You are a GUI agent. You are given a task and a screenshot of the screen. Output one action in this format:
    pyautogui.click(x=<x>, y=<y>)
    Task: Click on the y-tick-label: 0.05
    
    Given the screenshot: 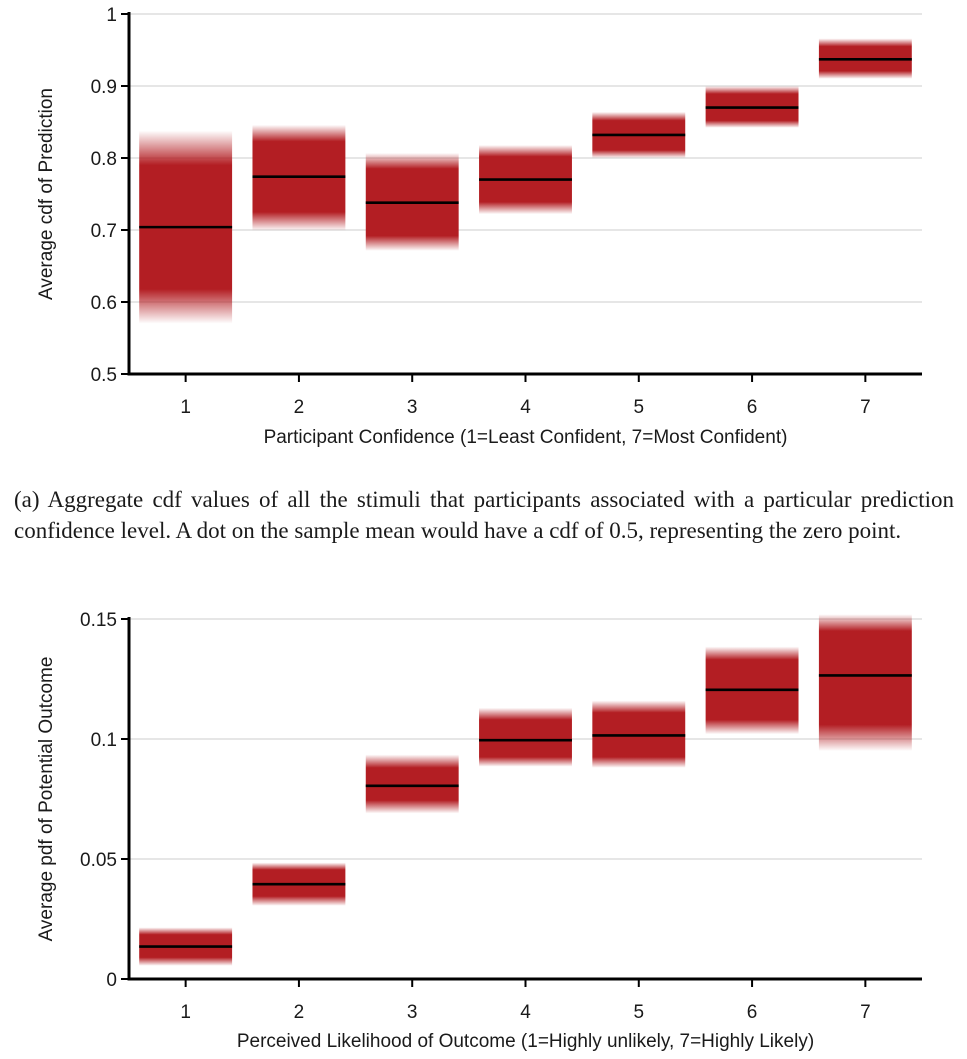 What is the action you would take?
    pyautogui.click(x=98, y=860)
    